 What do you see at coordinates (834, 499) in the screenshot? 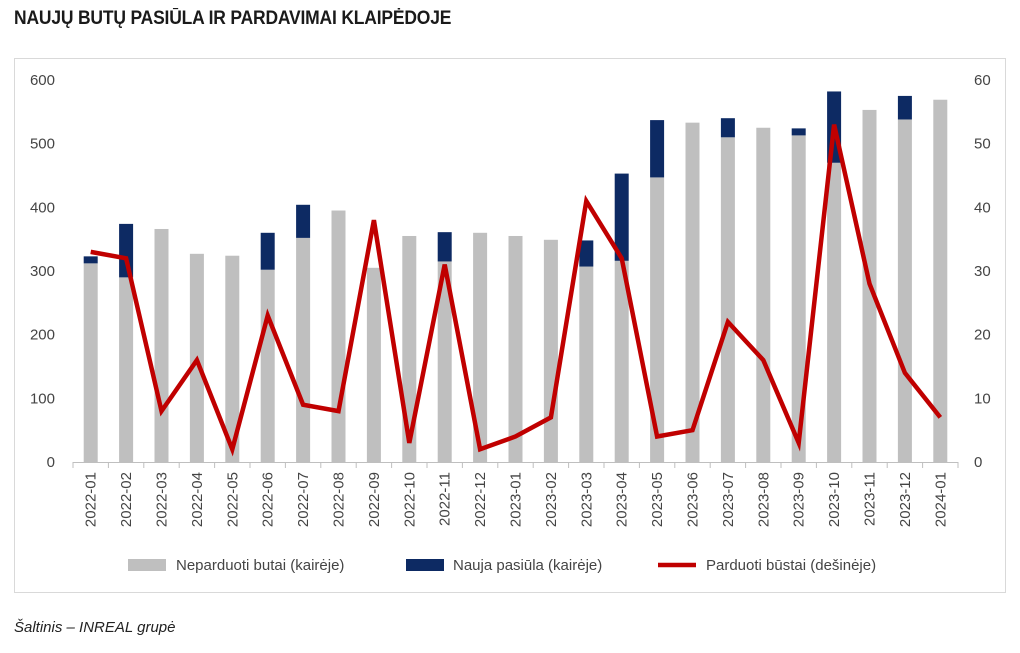
I see `x-tick-label: 2023-10` at bounding box center [834, 499].